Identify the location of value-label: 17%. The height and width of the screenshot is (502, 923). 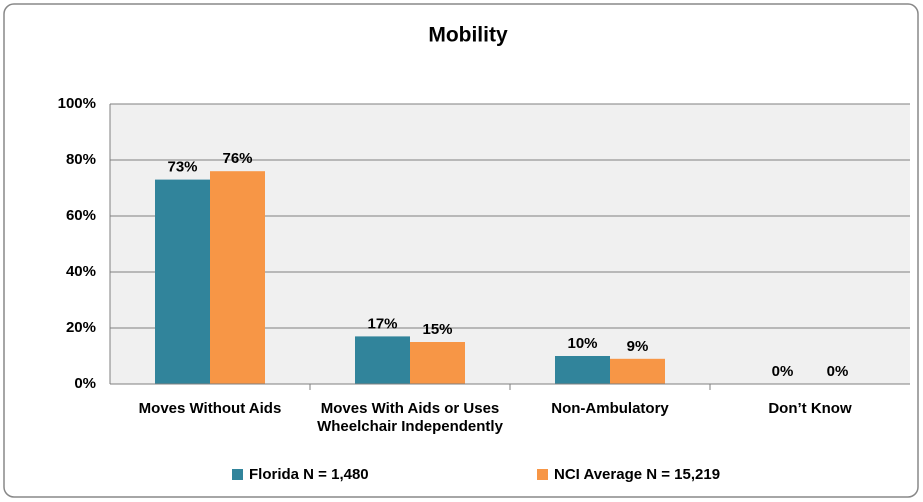
(382, 323).